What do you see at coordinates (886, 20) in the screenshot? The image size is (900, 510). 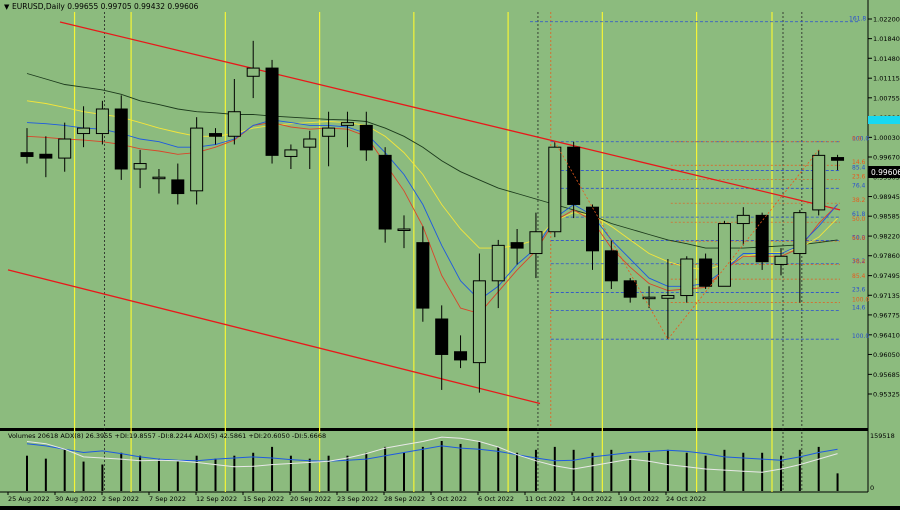 I see `price-axis-label: 1.02200` at bounding box center [886, 20].